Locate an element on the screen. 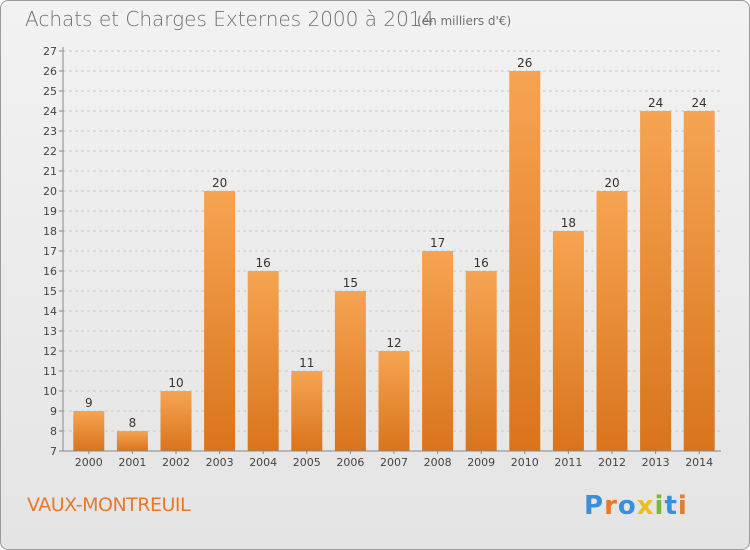 Image resolution: width=750 pixels, height=550 pixels. y-tick-label: 17 is located at coordinates (50, 251).